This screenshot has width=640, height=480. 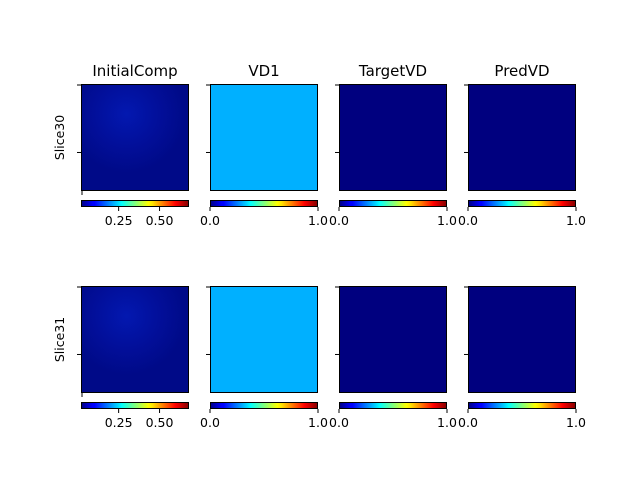 What do you see at coordinates (392, 71) in the screenshot?
I see `col-title-targetvd: TargetVD` at bounding box center [392, 71].